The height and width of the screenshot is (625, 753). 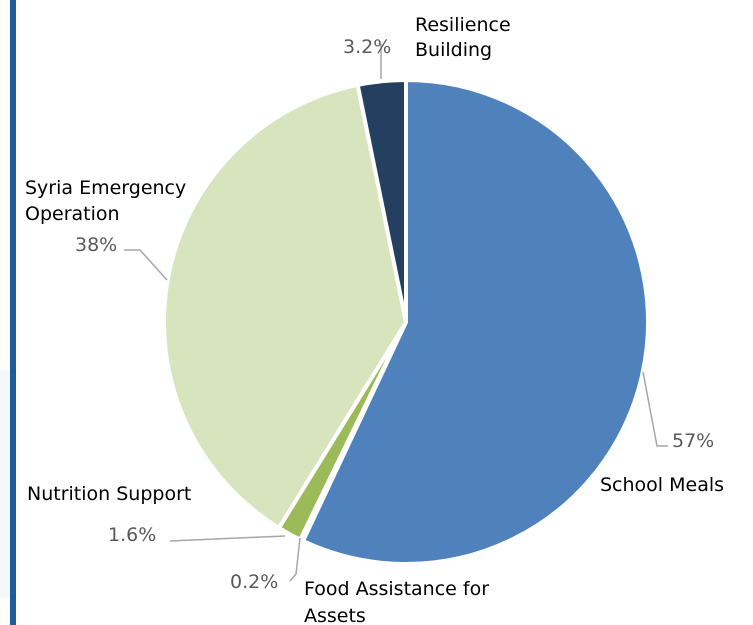 What do you see at coordinates (367, 47) in the screenshot?
I see `slice-label-resilience-percent: 3.2%` at bounding box center [367, 47].